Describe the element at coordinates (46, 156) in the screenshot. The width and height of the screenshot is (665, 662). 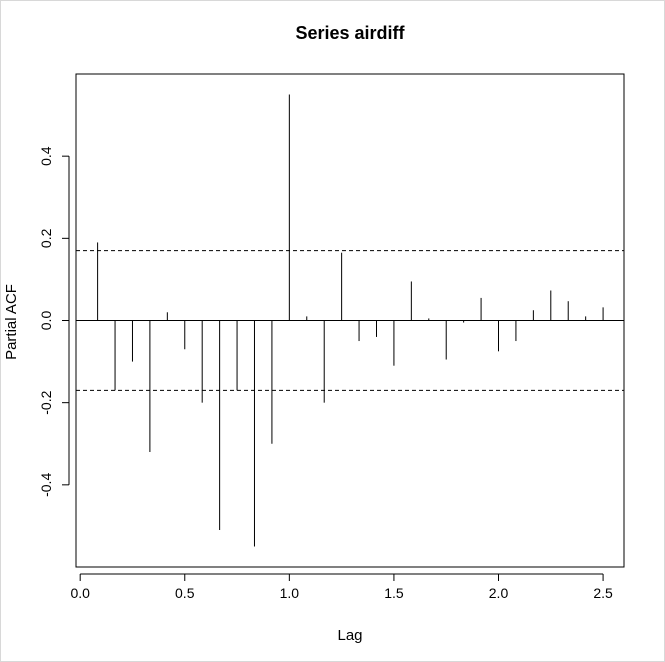
I see `y-tick-label: 0.4` at that location.